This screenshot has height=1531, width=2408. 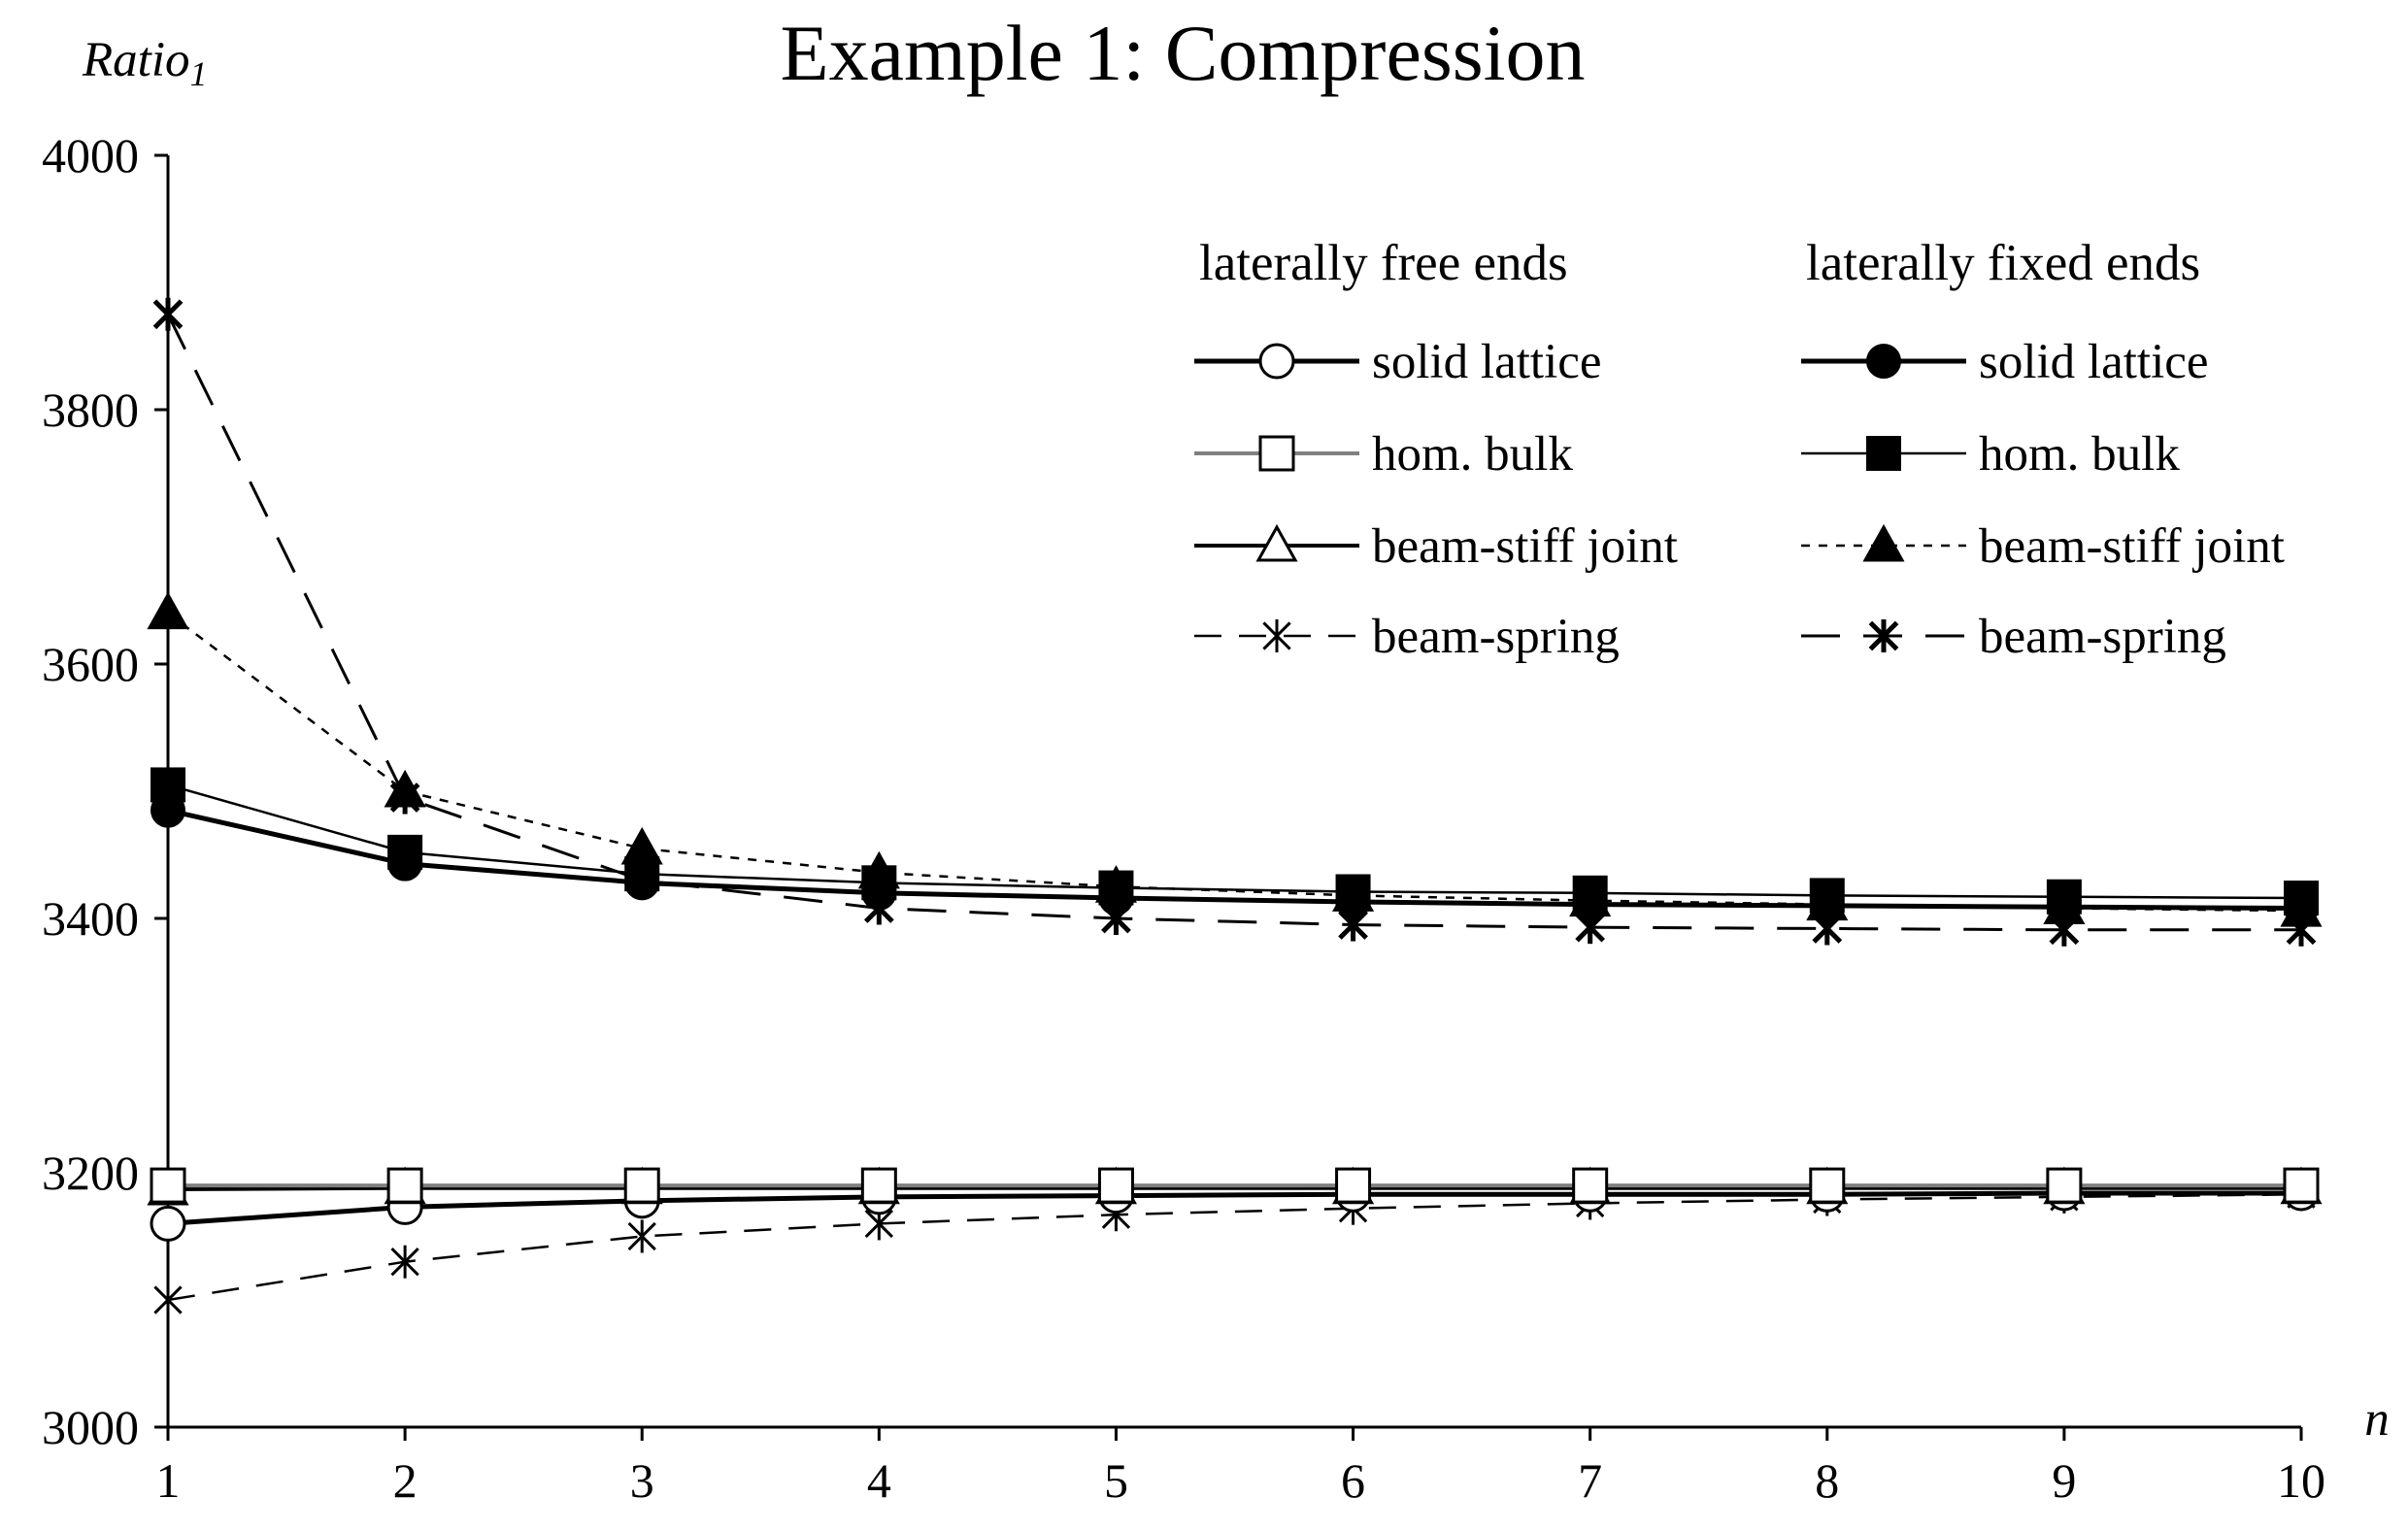 I want to click on y-tick-label: 3400, so click(x=91, y=918).